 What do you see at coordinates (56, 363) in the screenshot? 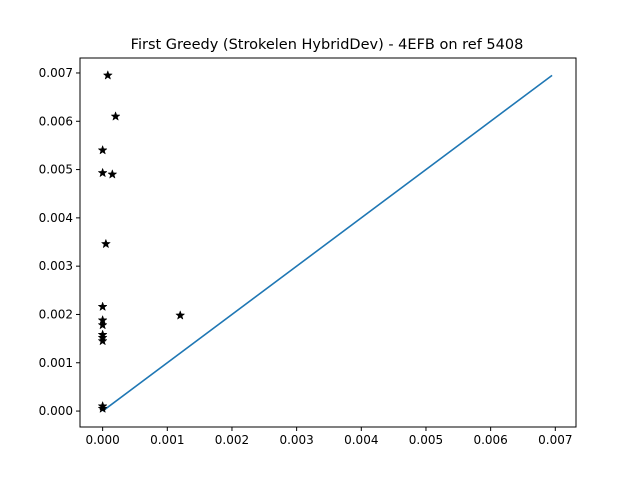
I see `y-tick-label: 0.001` at bounding box center [56, 363].